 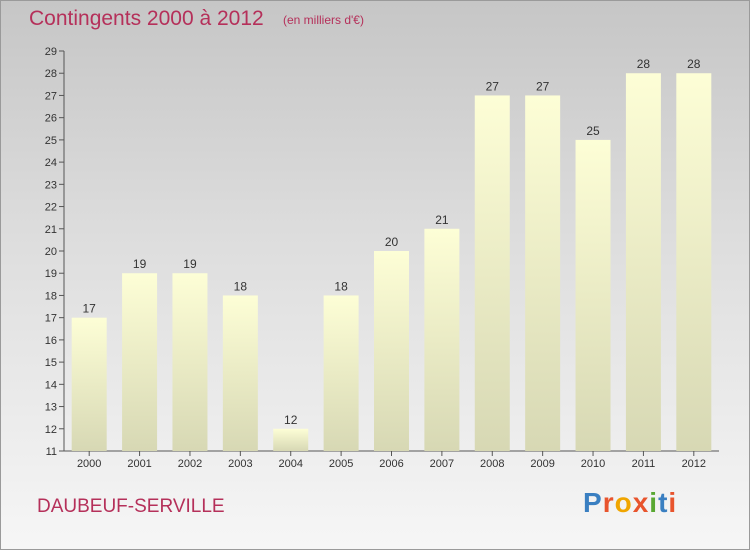 I want to click on proxiti-logo: Proxiti, so click(x=630, y=503).